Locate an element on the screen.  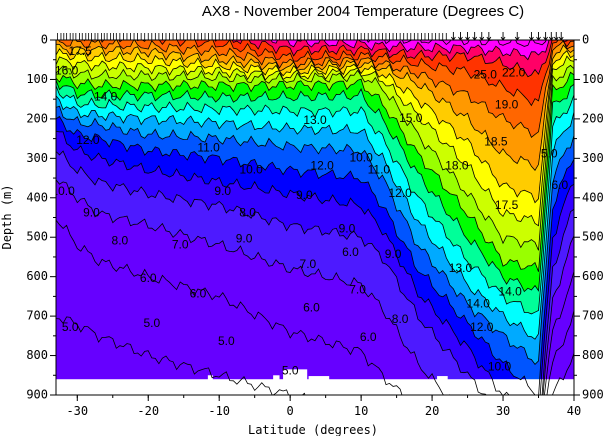
x-tick-label: -30 is located at coordinates (77, 411).